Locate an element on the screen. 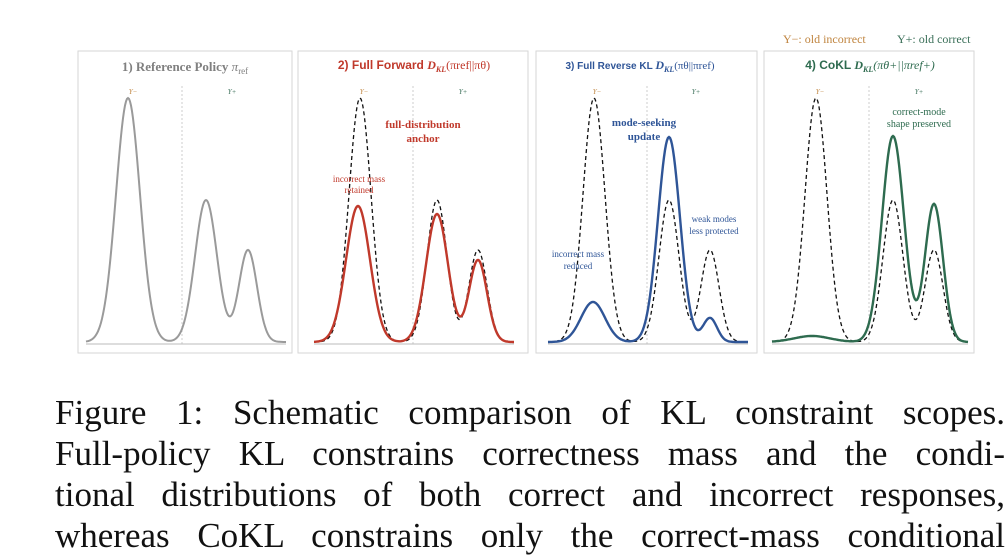 Image resolution: width=1008 pixels, height=556 pixels. panel-3-annotation-weak-modes: weak modes less protected is located at coordinates (714, 225).